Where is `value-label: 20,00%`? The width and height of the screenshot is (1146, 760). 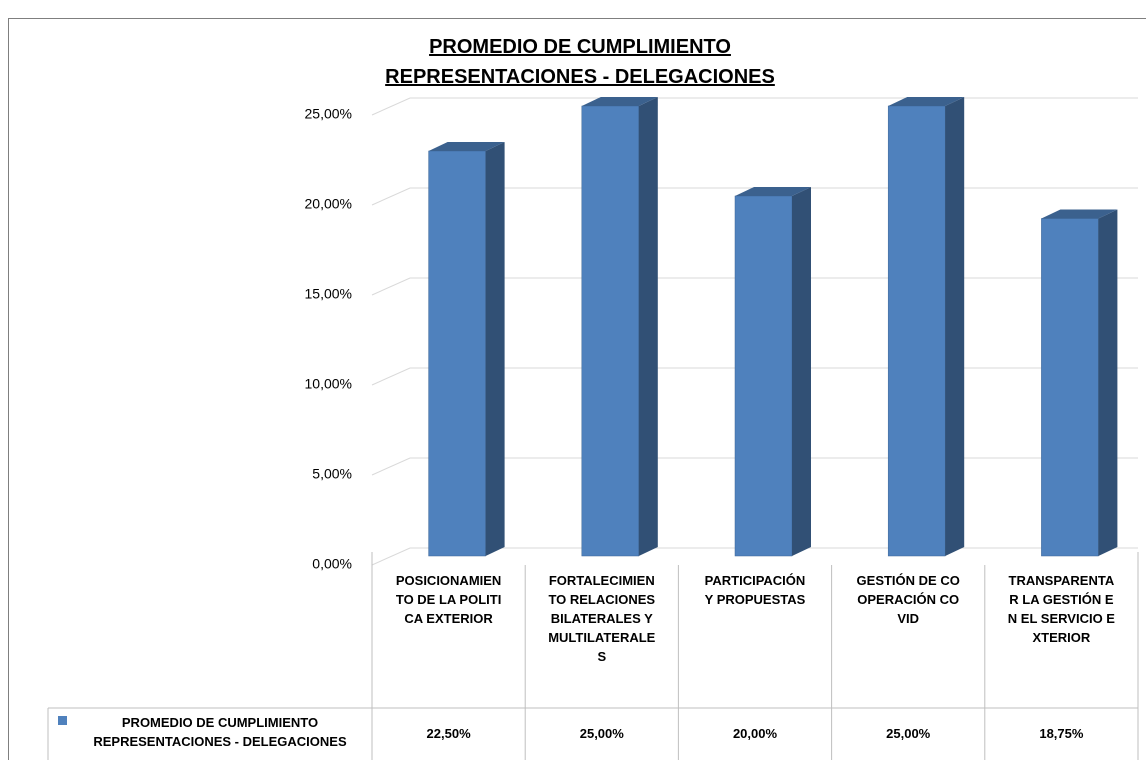
value-label: 20,00% is located at coordinates (755, 733).